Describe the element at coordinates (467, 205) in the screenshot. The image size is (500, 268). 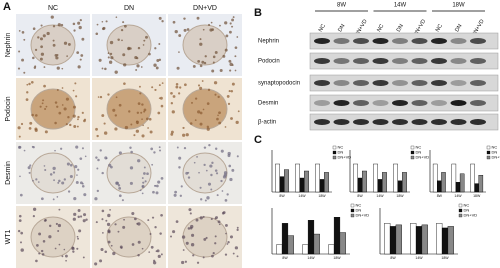
I see `legend-label: NC` at that location.